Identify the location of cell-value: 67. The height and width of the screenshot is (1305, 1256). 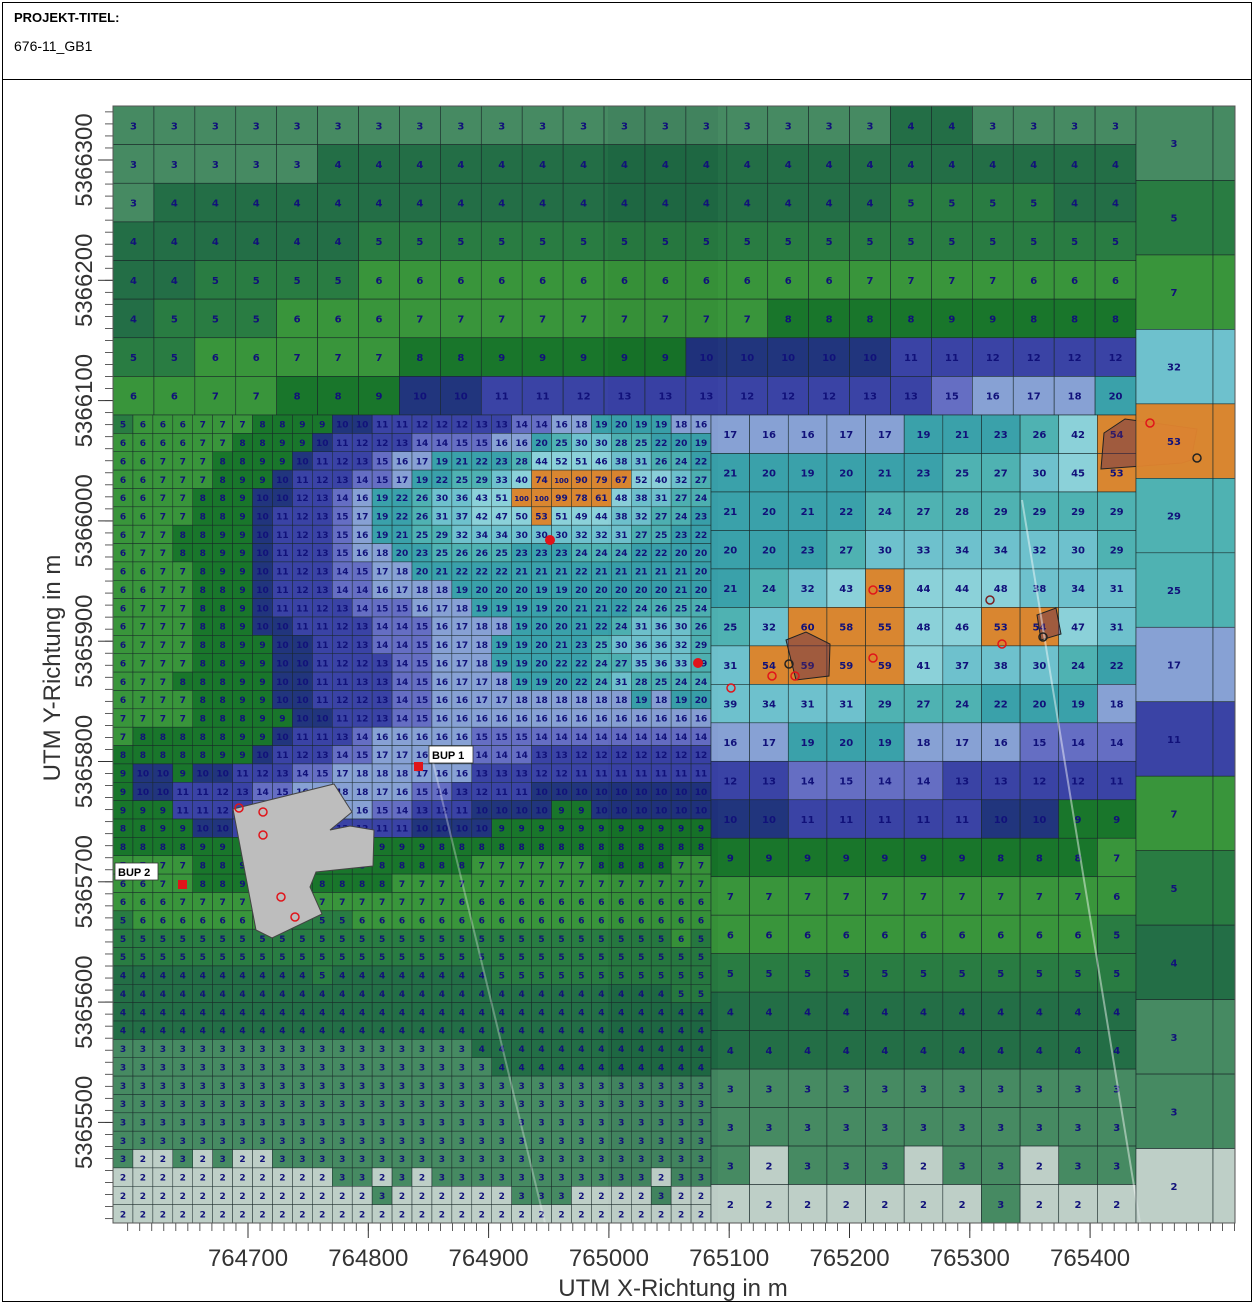
(621, 481).